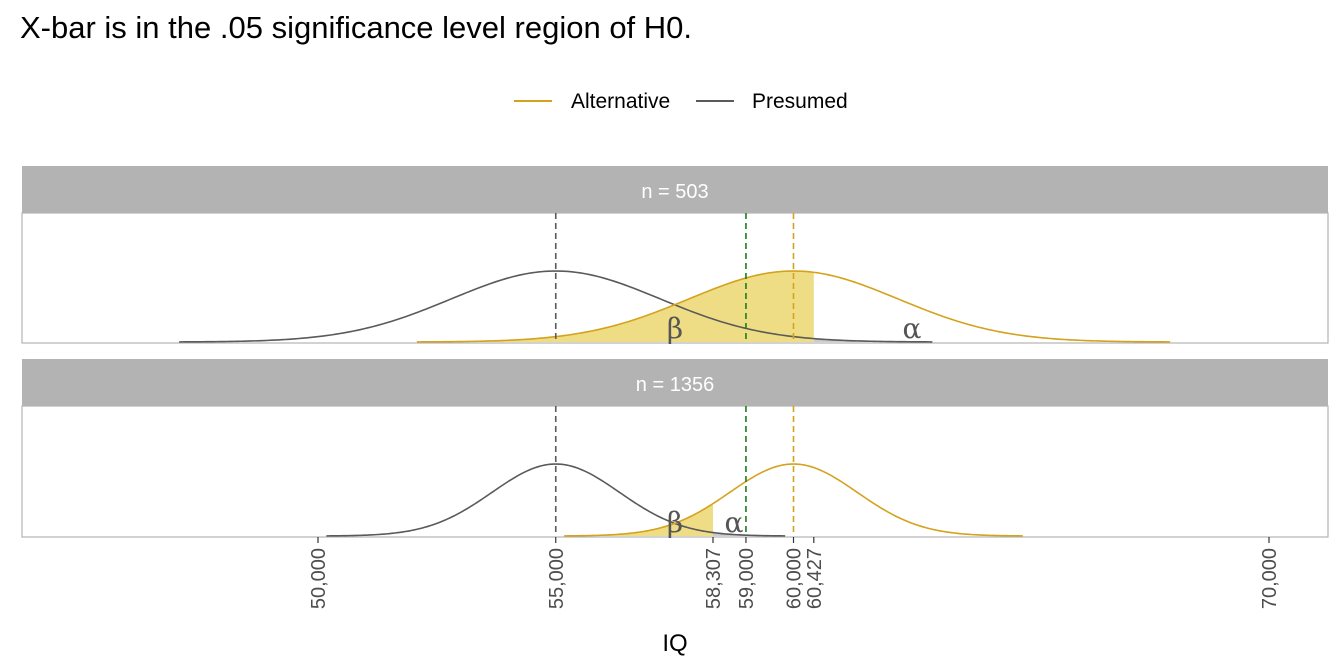 The width and height of the screenshot is (1344, 672). What do you see at coordinates (747, 578) in the screenshot?
I see `x-tick-label: 59,000` at bounding box center [747, 578].